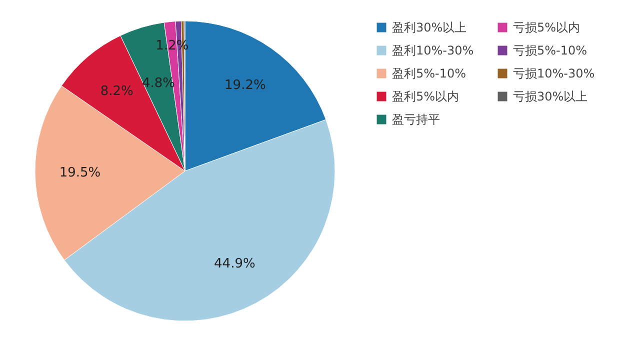 This screenshot has width=640, height=344. I want to click on legend-label: 盈利5%-10%, so click(429, 73).